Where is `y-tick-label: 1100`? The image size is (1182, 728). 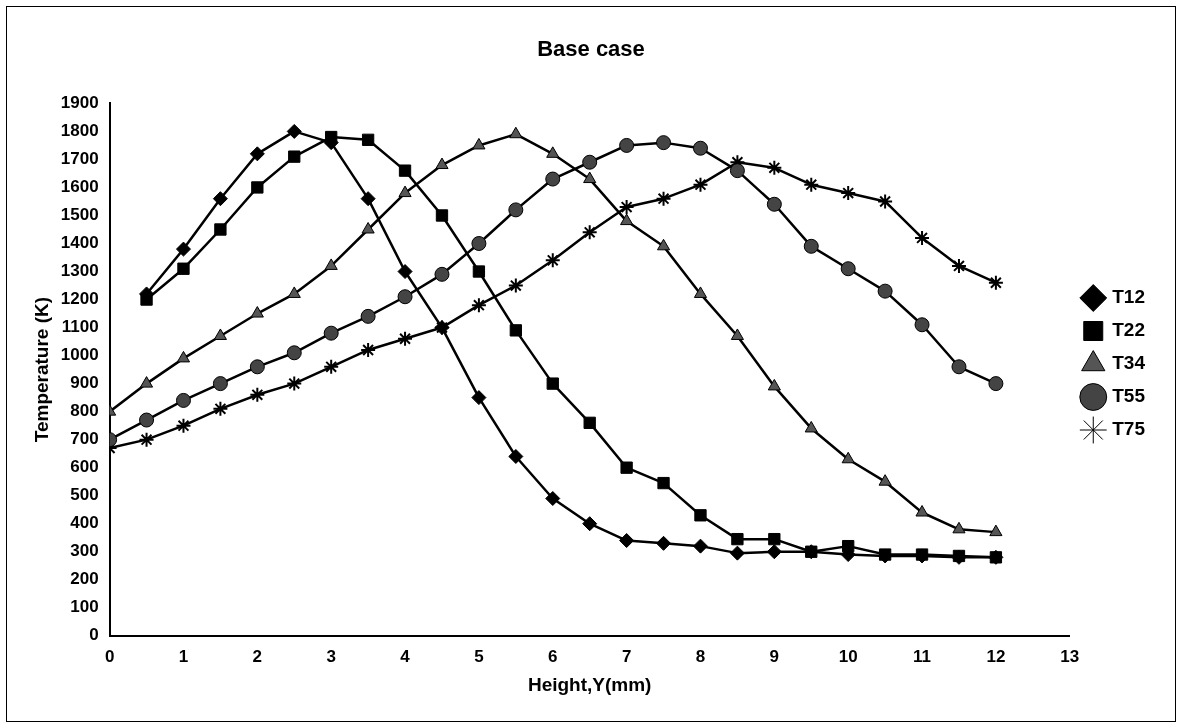 y-tick-label: 1100 is located at coordinates (80, 327).